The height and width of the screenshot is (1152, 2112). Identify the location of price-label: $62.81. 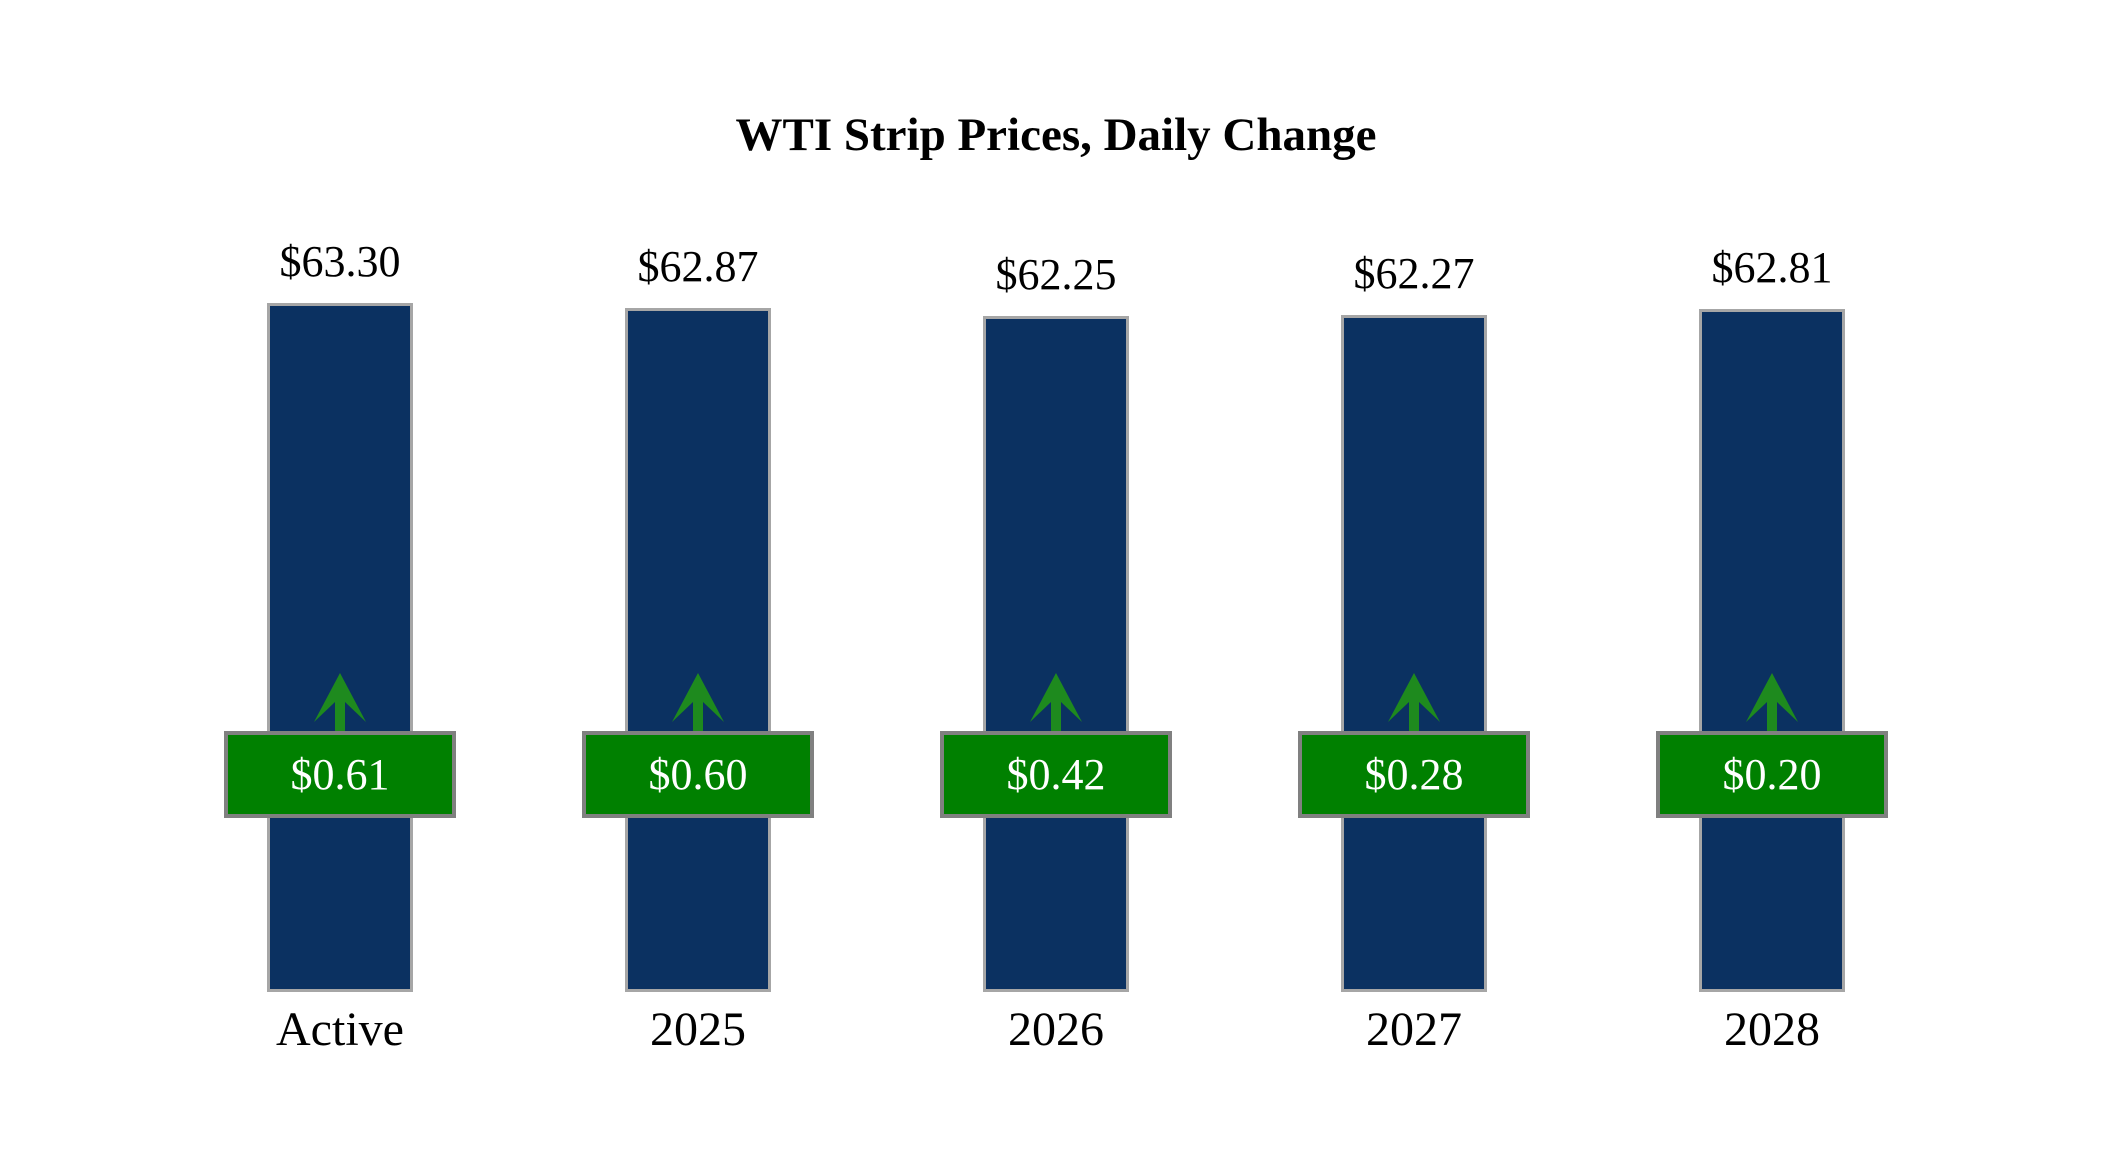
(1772, 267).